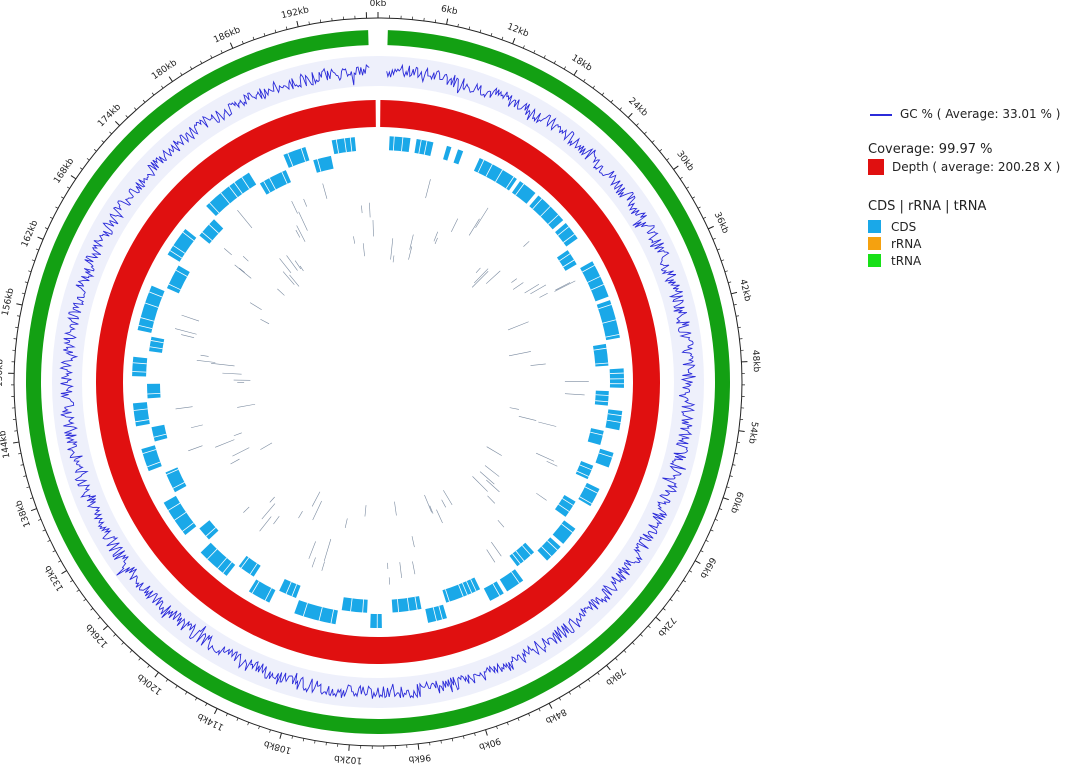 The image size is (1080, 775). What do you see at coordinates (150, 683) in the screenshot?
I see `tick-label: 120kb` at bounding box center [150, 683].